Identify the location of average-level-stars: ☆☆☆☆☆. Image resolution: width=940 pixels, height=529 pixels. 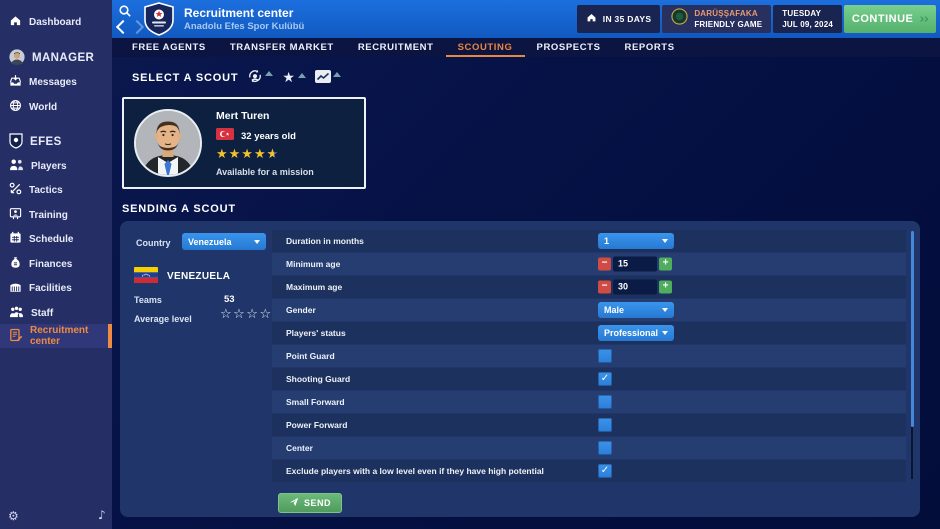
(253, 314).